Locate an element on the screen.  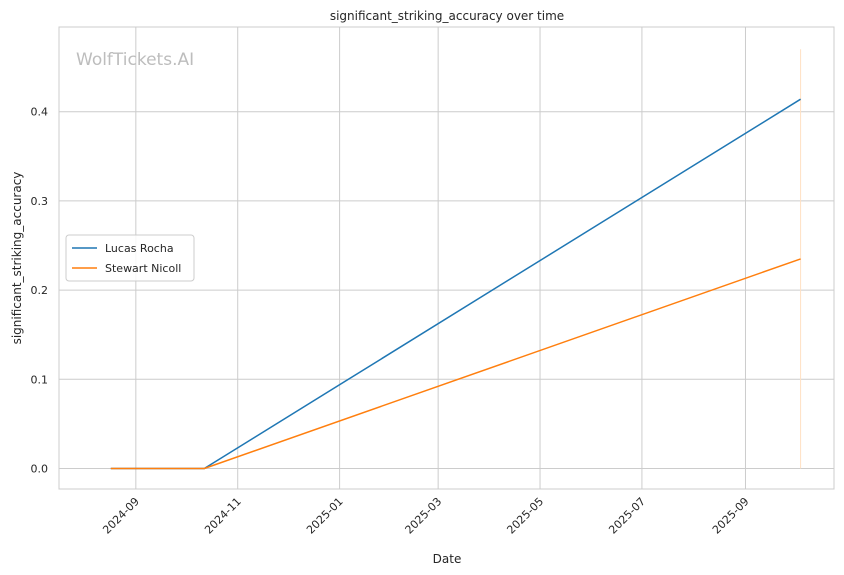
legend-label-lucas-rocha: Lucas Rocha is located at coordinates (139, 248).